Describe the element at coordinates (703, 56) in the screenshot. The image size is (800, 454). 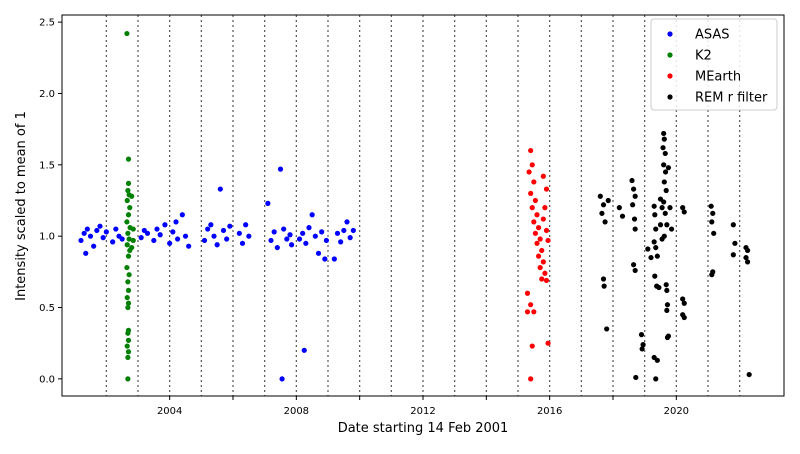
I see `legend-label: K2` at that location.